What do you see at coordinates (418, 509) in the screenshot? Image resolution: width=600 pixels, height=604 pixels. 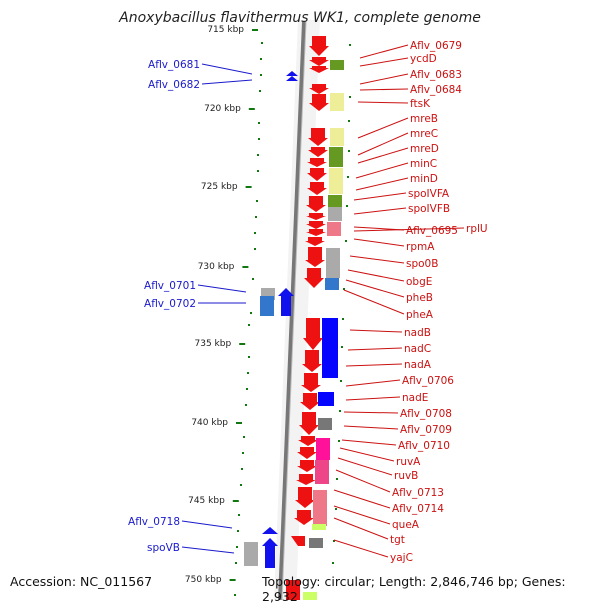 I see `gene-label: Aflv_0714` at bounding box center [418, 509].